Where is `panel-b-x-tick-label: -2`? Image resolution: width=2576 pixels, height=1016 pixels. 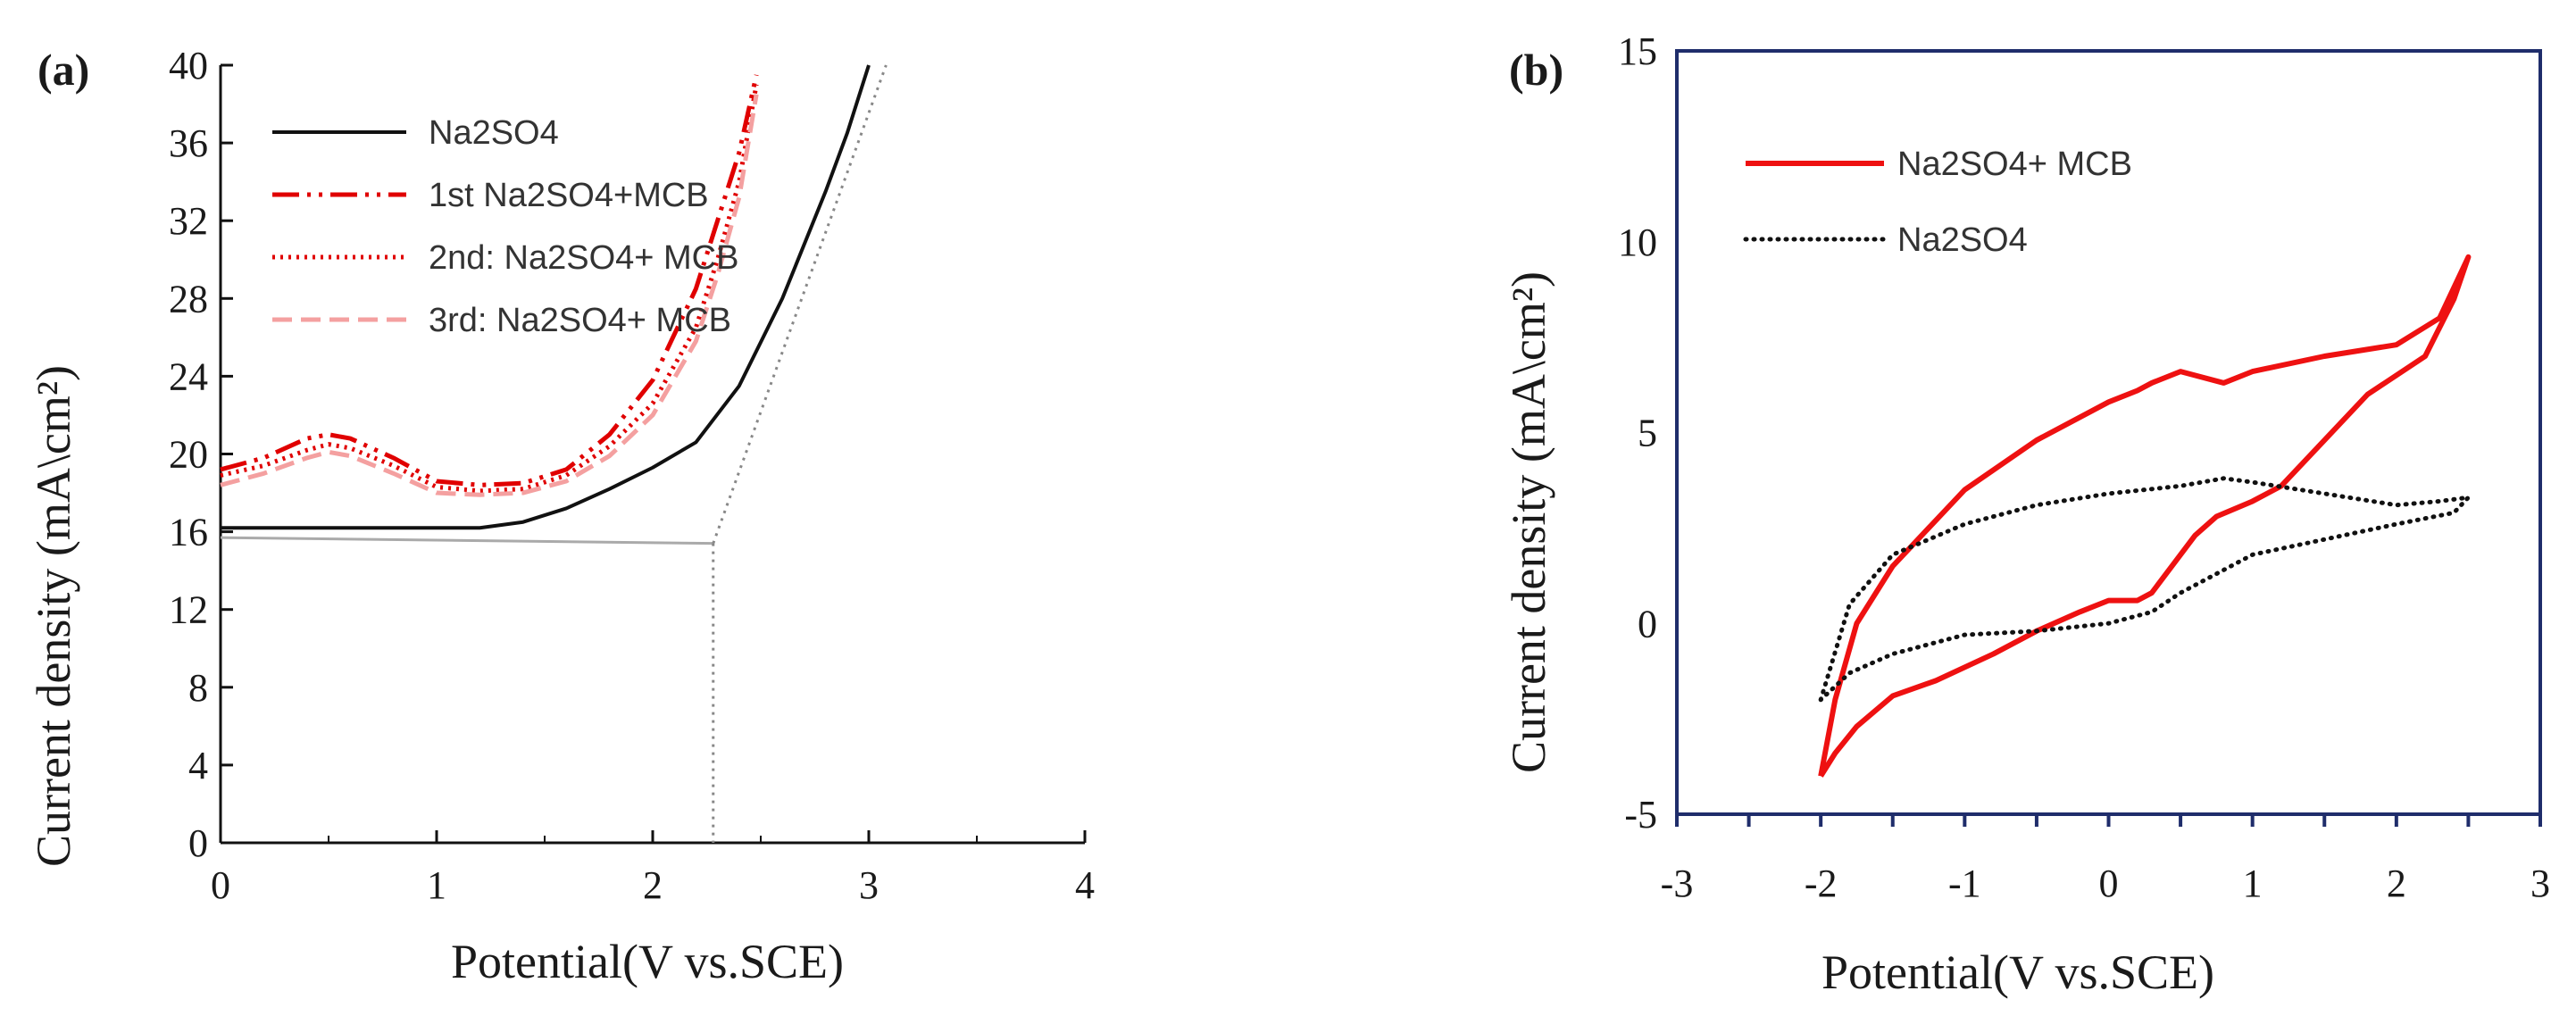 panel-b-x-tick-label: -2 is located at coordinates (1821, 883).